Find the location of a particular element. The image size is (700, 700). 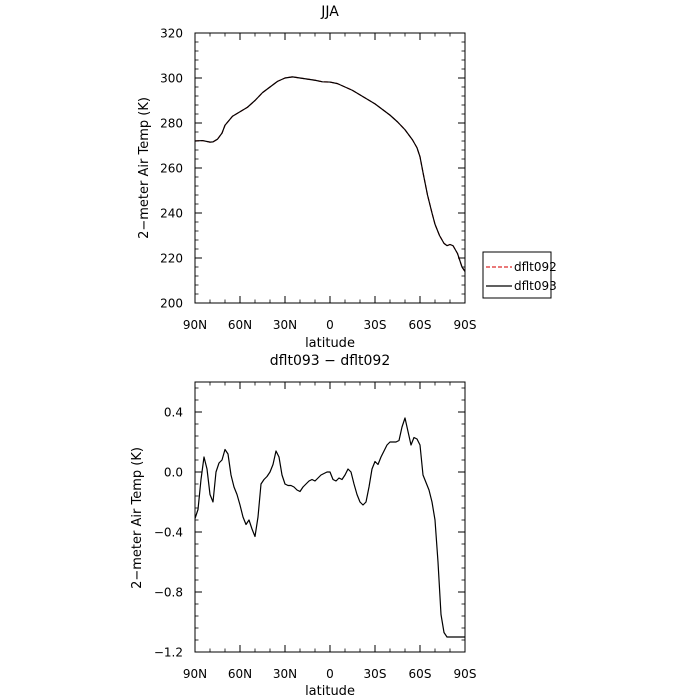

top-title: JJA is located at coordinates (329, 12).